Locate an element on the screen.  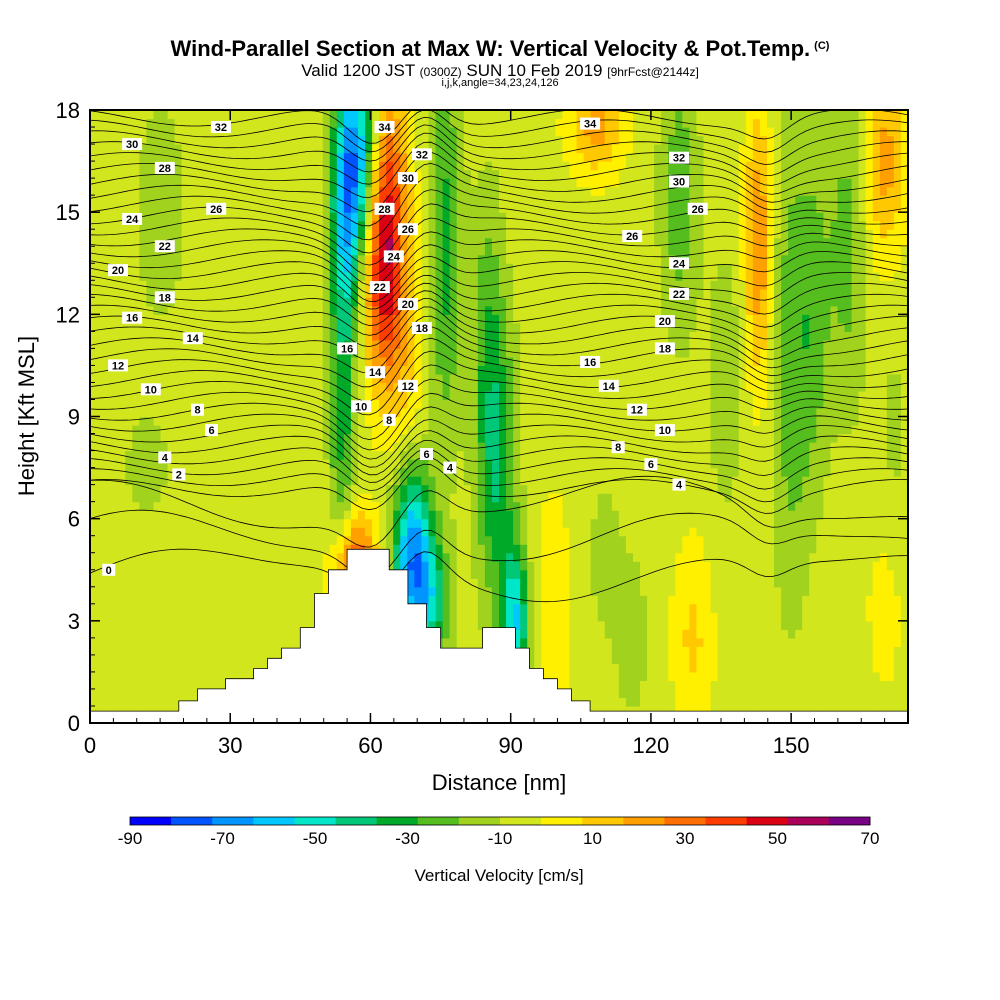
grid-indices: i,j,k,angle=34,23,24,126 is located at coordinates (500, 83).